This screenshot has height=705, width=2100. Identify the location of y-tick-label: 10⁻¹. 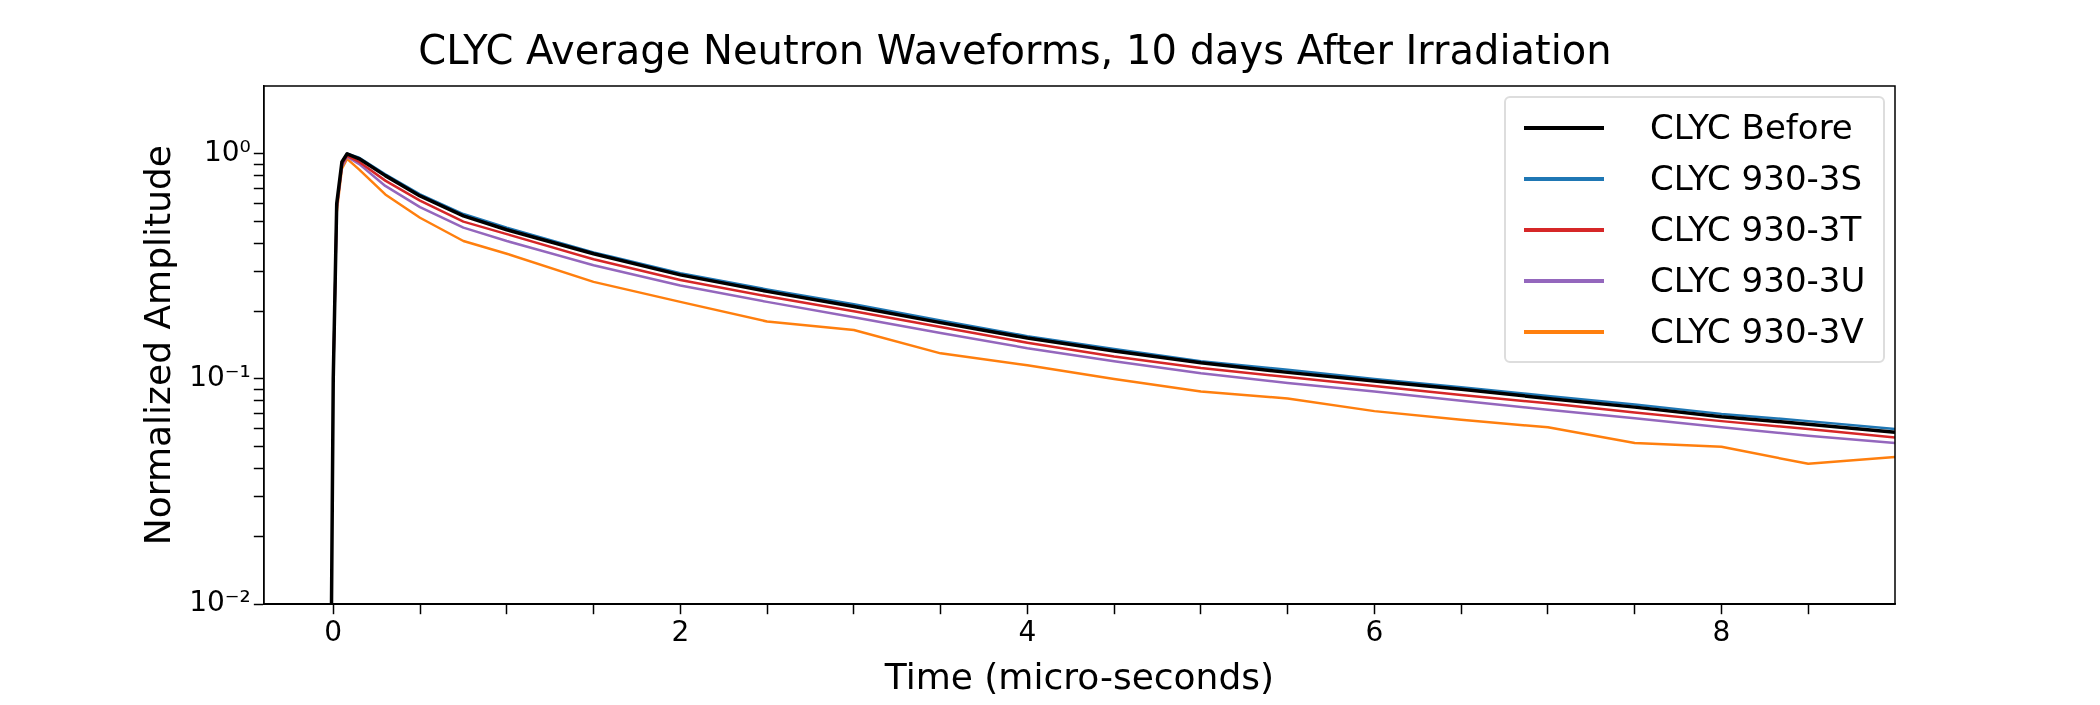
(220, 377).